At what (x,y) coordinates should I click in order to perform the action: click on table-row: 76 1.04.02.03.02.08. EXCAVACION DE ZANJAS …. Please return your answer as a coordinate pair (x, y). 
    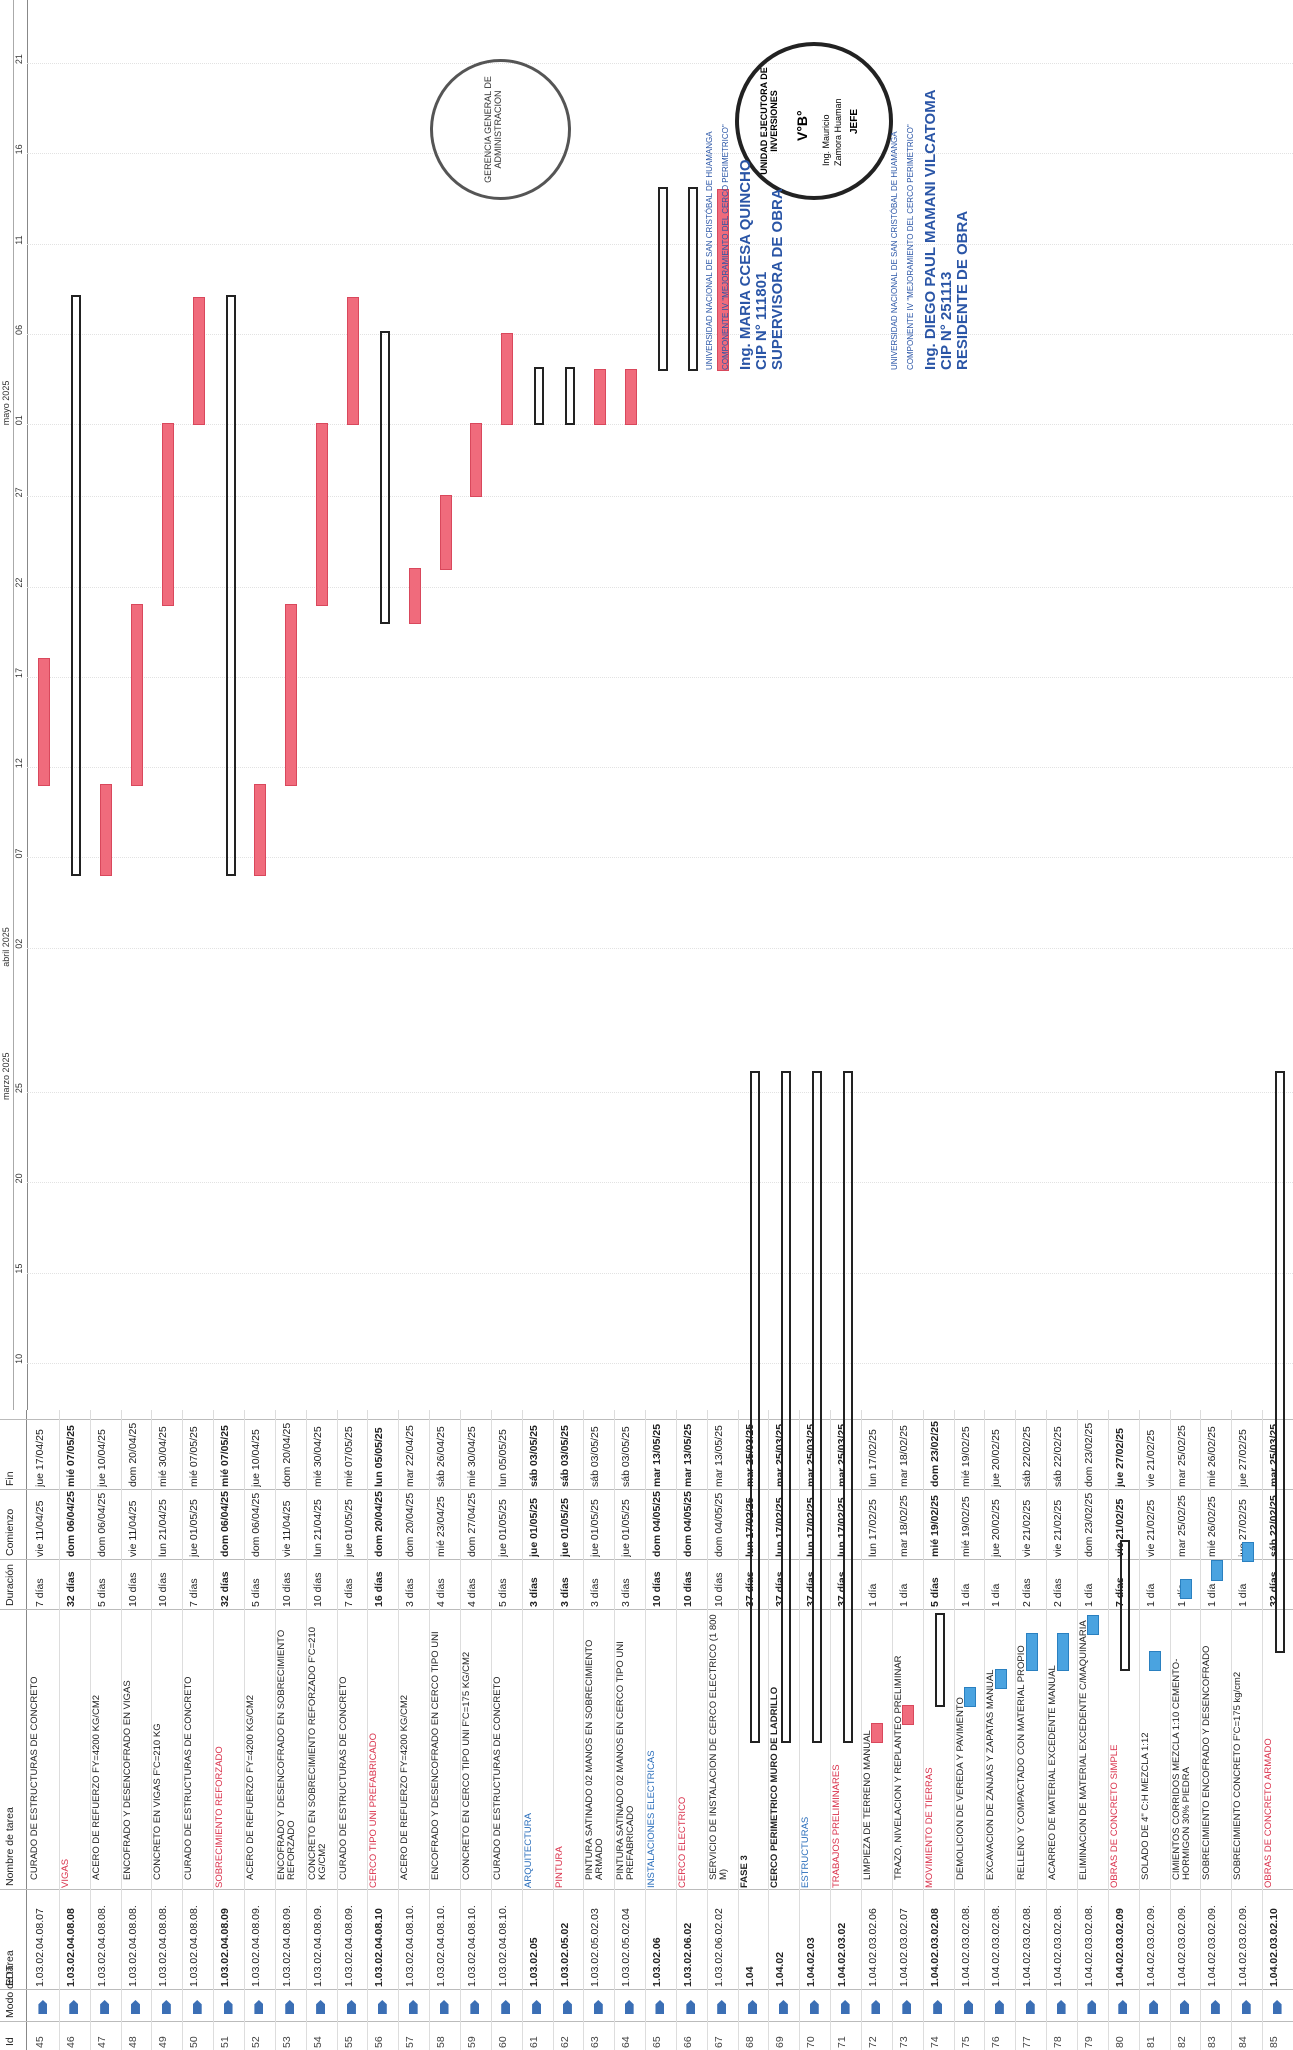
    Looking at the image, I should click on (1000, 1730).